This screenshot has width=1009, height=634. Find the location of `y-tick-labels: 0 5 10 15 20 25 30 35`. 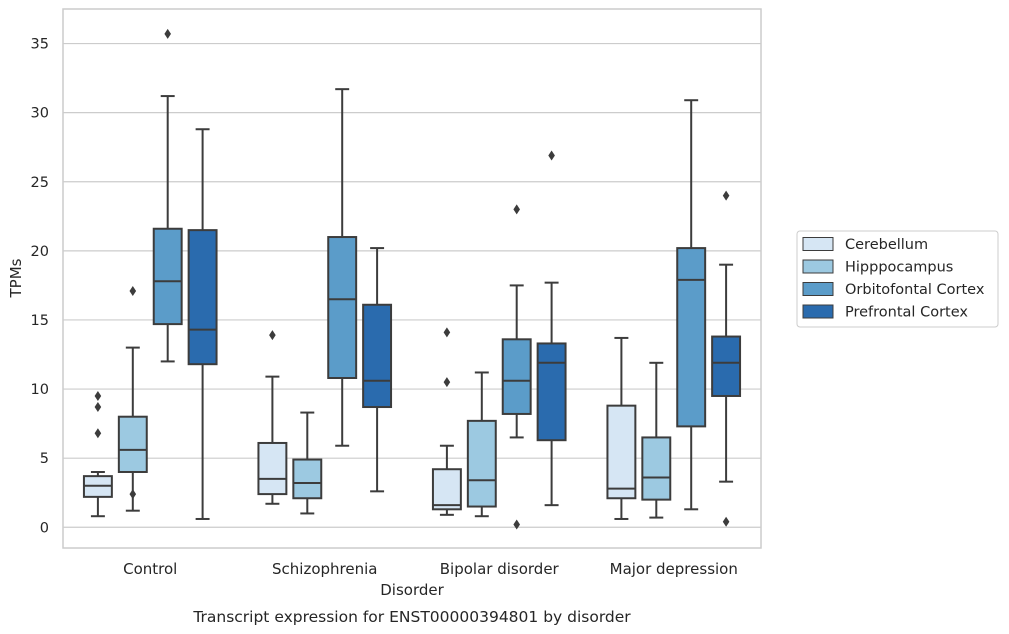

y-tick-labels: 0 5 10 15 20 25 30 35 is located at coordinates (40, 287).